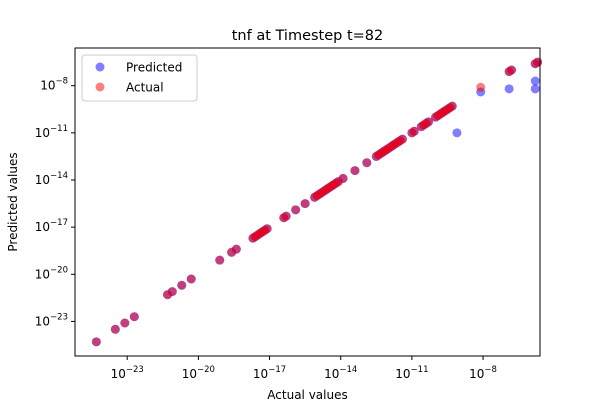 This screenshot has height=400, width=600. I want to click on x-tick-label-0: 10−23, so click(127, 373).